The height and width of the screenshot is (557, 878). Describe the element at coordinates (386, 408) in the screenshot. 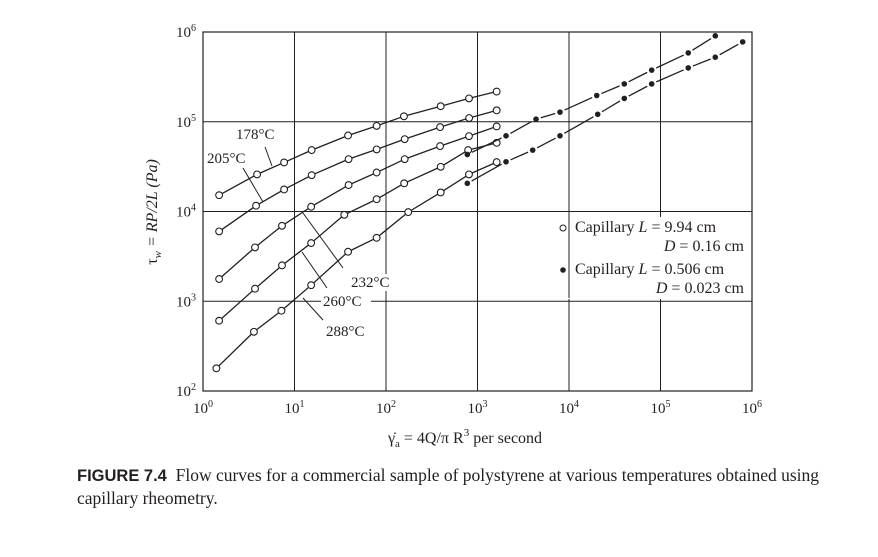

I see `x-tick-label: 10²` at that location.